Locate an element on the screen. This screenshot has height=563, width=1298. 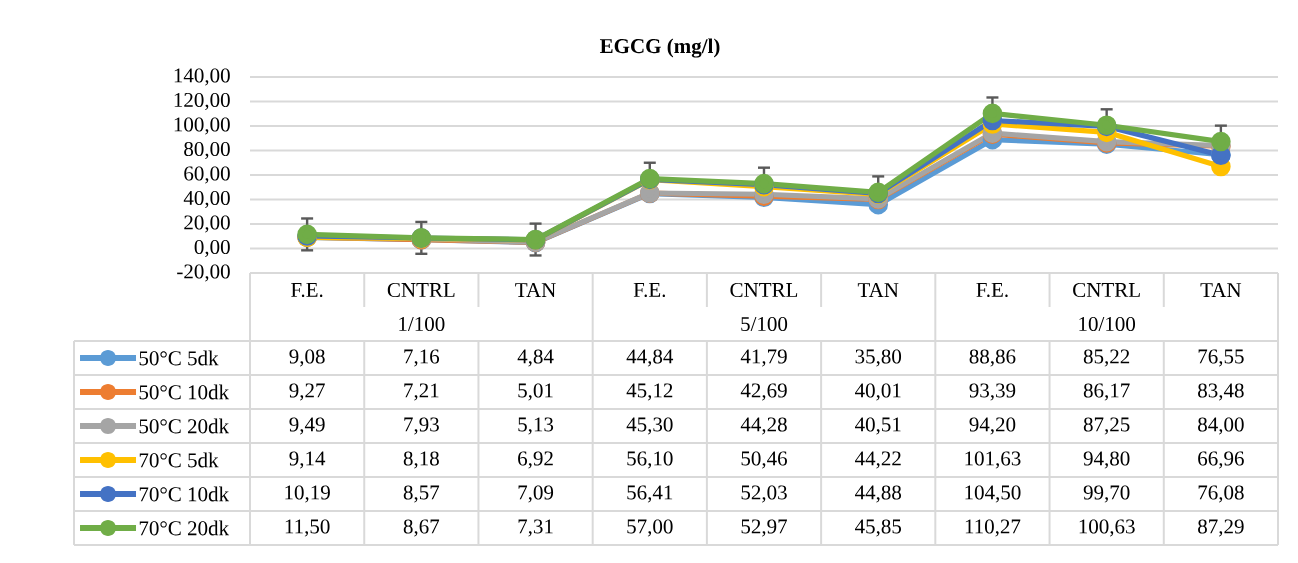
data-label: 41,79 is located at coordinates (763, 358).